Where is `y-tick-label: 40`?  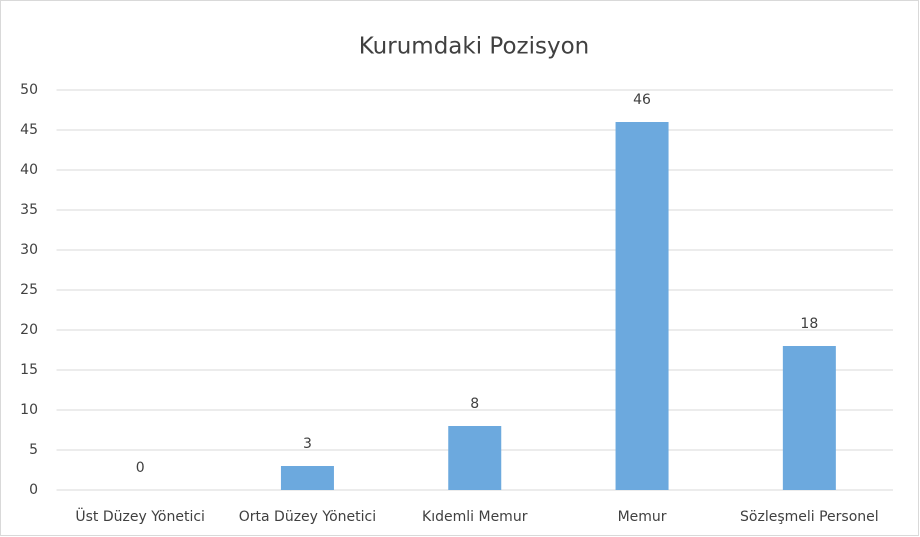
y-tick-label: 40 is located at coordinates (29, 170).